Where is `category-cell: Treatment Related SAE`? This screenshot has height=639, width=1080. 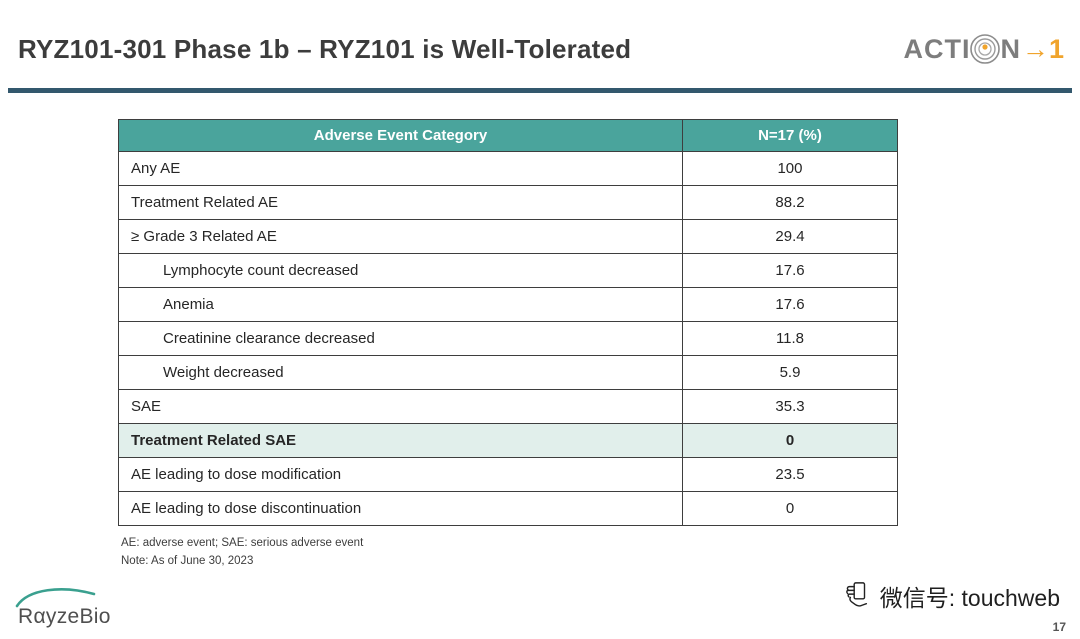 category-cell: Treatment Related SAE is located at coordinates (400, 440).